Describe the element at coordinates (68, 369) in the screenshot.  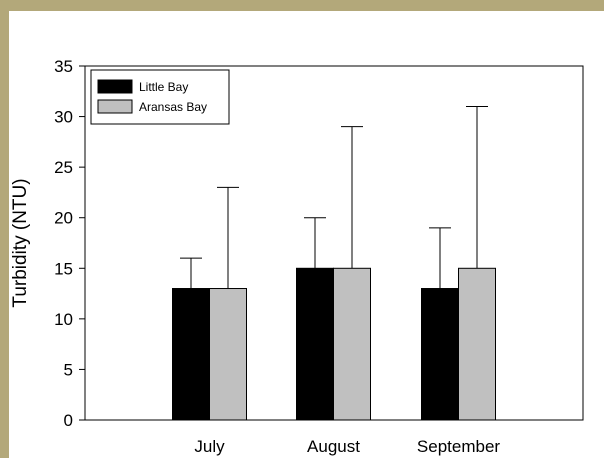
I see `y-tick-label: 5` at that location.